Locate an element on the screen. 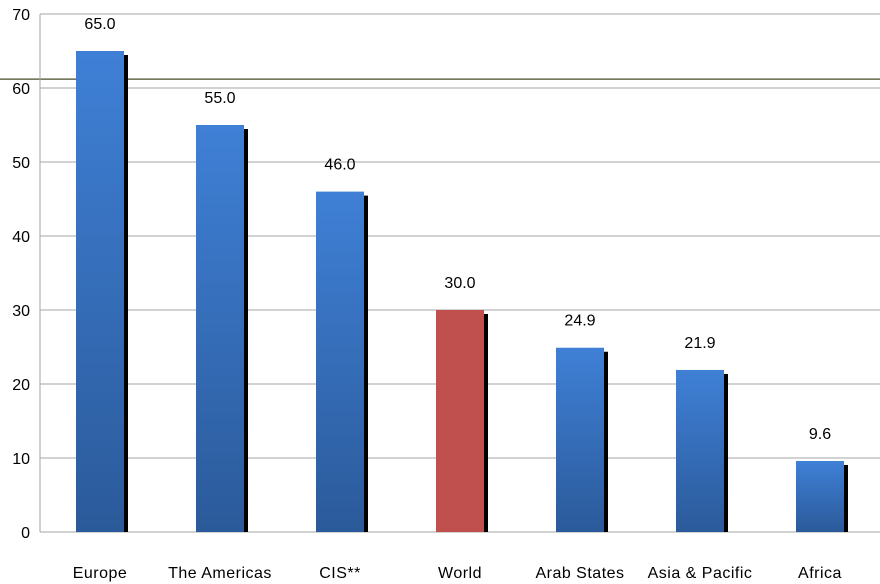  x-tick-label: Asia & Pacific is located at coordinates (700, 573).